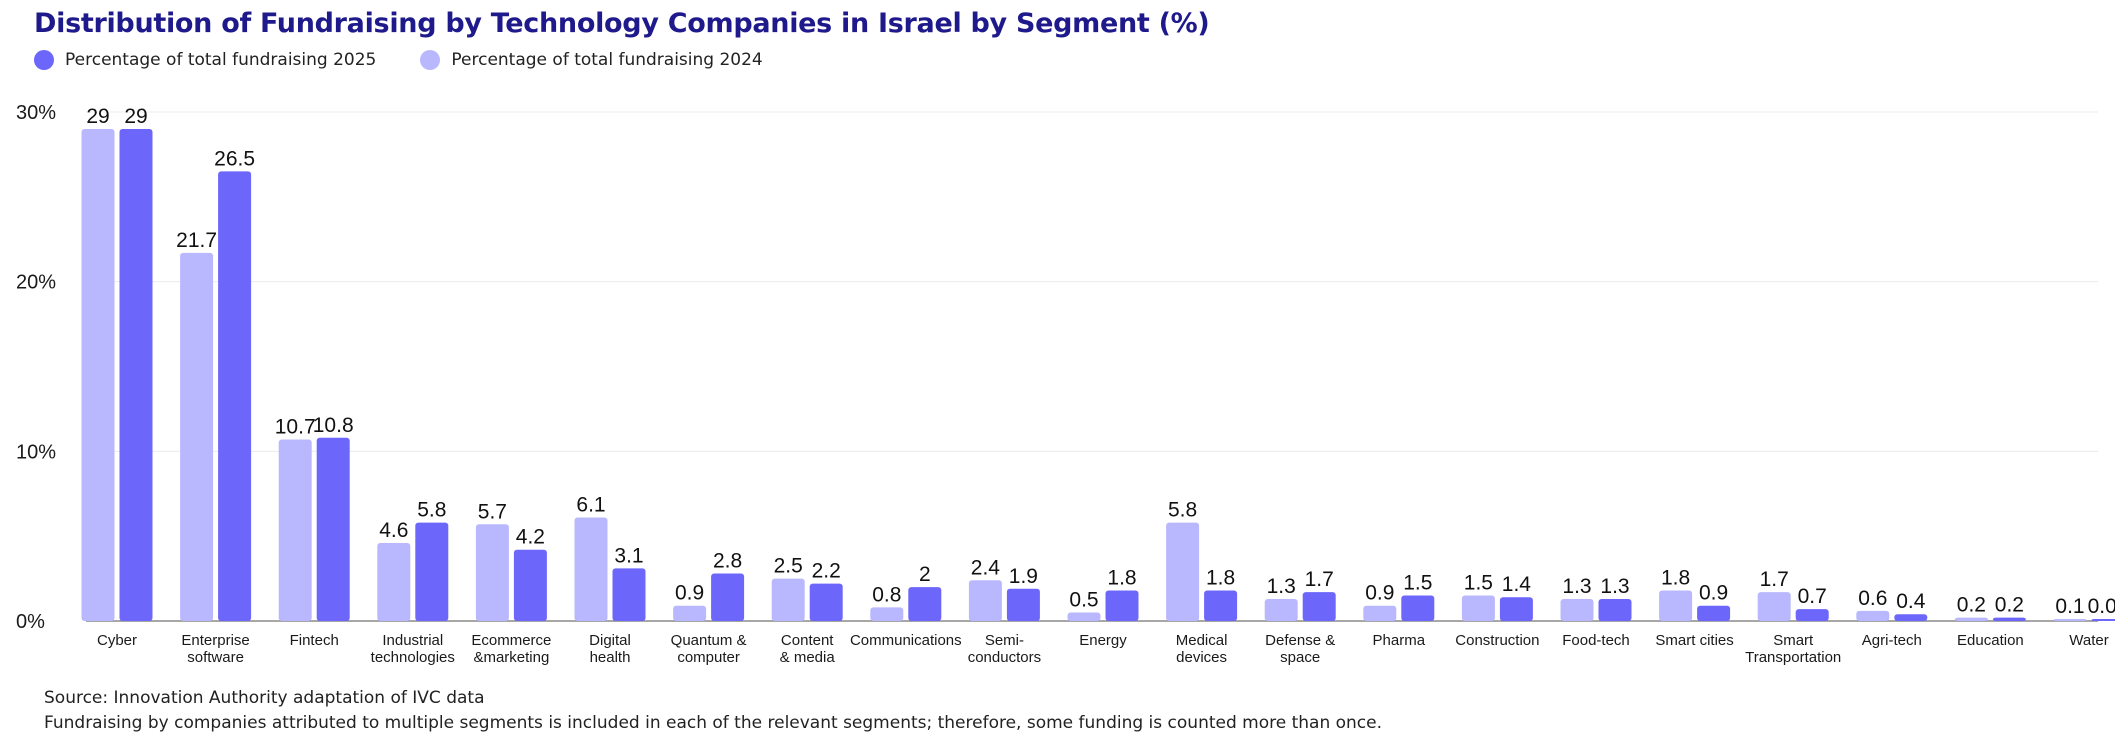  Describe the element at coordinates (1872, 598) in the screenshot. I see `data-label: 0.6` at that location.